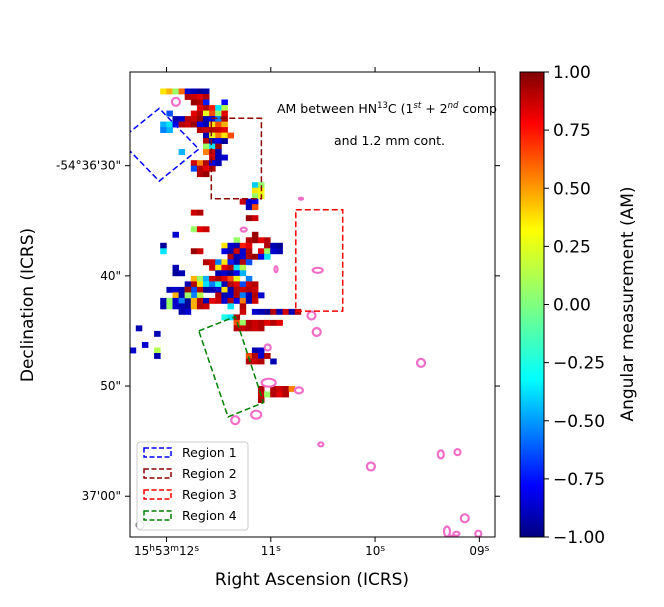  What do you see at coordinates (209, 515) in the screenshot?
I see `legend-label: Region 4` at bounding box center [209, 515].